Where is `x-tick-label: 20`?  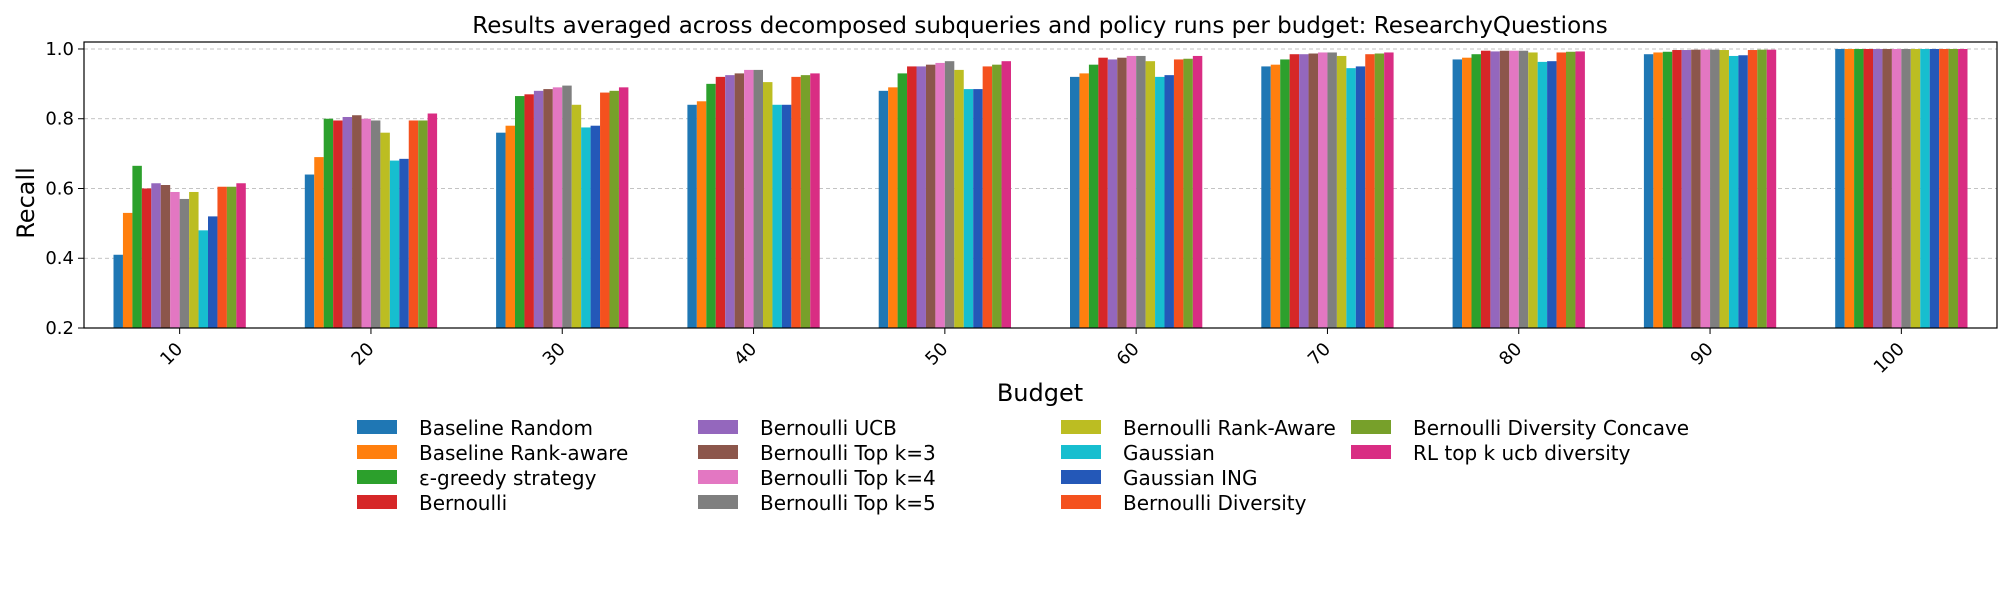
x-tick-label: 20 is located at coordinates (362, 354).